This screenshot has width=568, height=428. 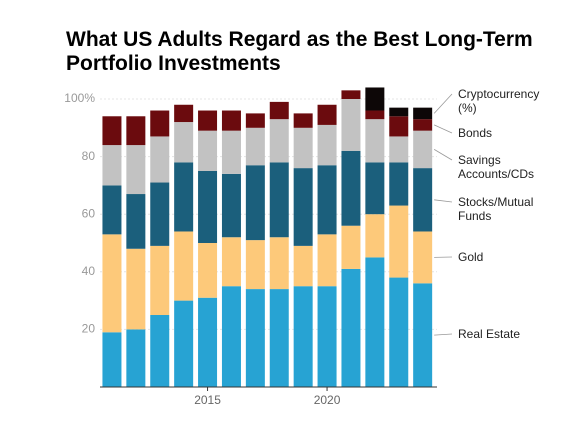 I want to click on series-label: Stocks/Mutual Funds, so click(x=496, y=209).